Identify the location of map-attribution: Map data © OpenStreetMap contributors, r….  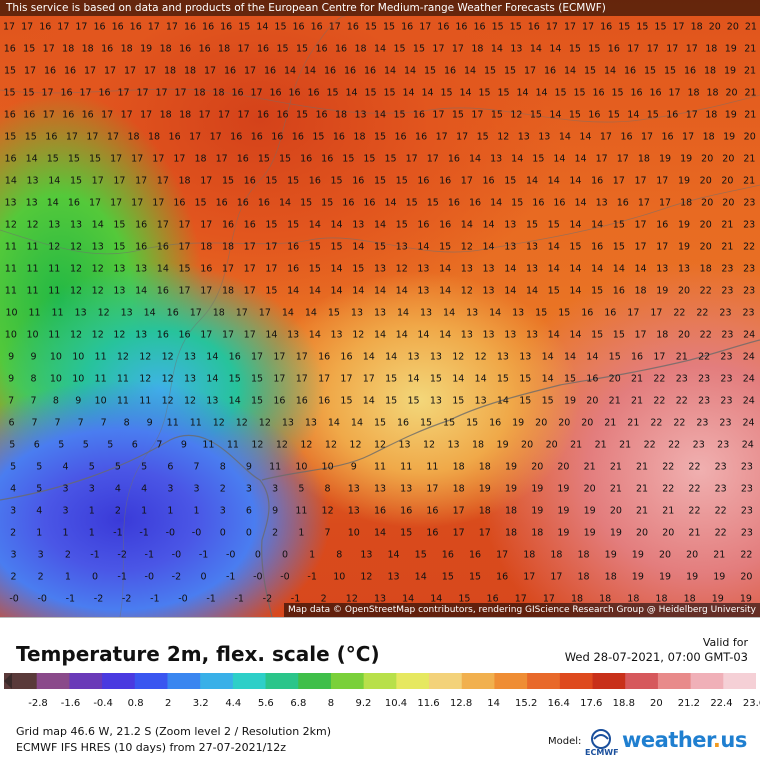
(522, 610).